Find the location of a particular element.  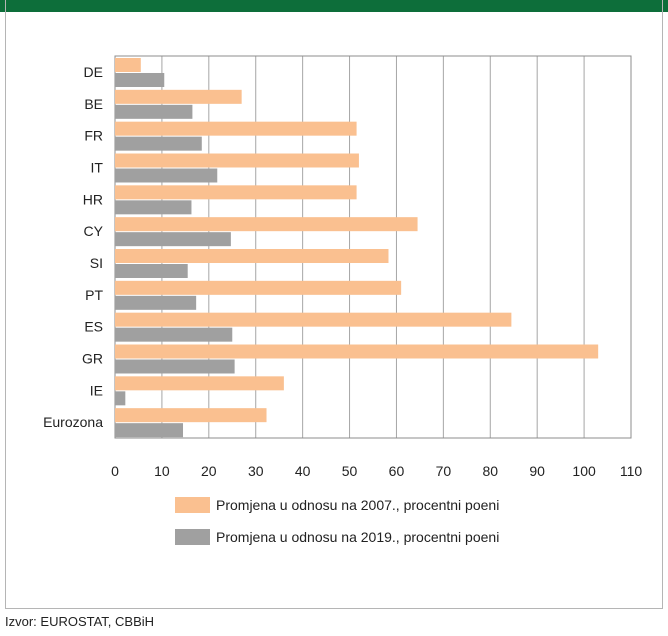

category-label: SI is located at coordinates (96, 263).